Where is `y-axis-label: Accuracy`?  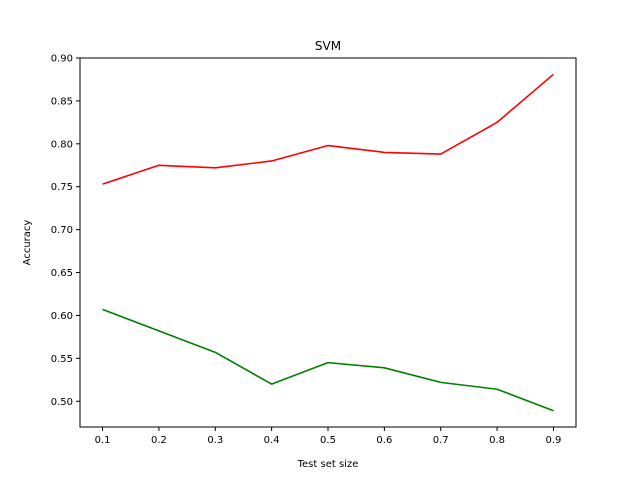 y-axis-label: Accuracy is located at coordinates (27, 243).